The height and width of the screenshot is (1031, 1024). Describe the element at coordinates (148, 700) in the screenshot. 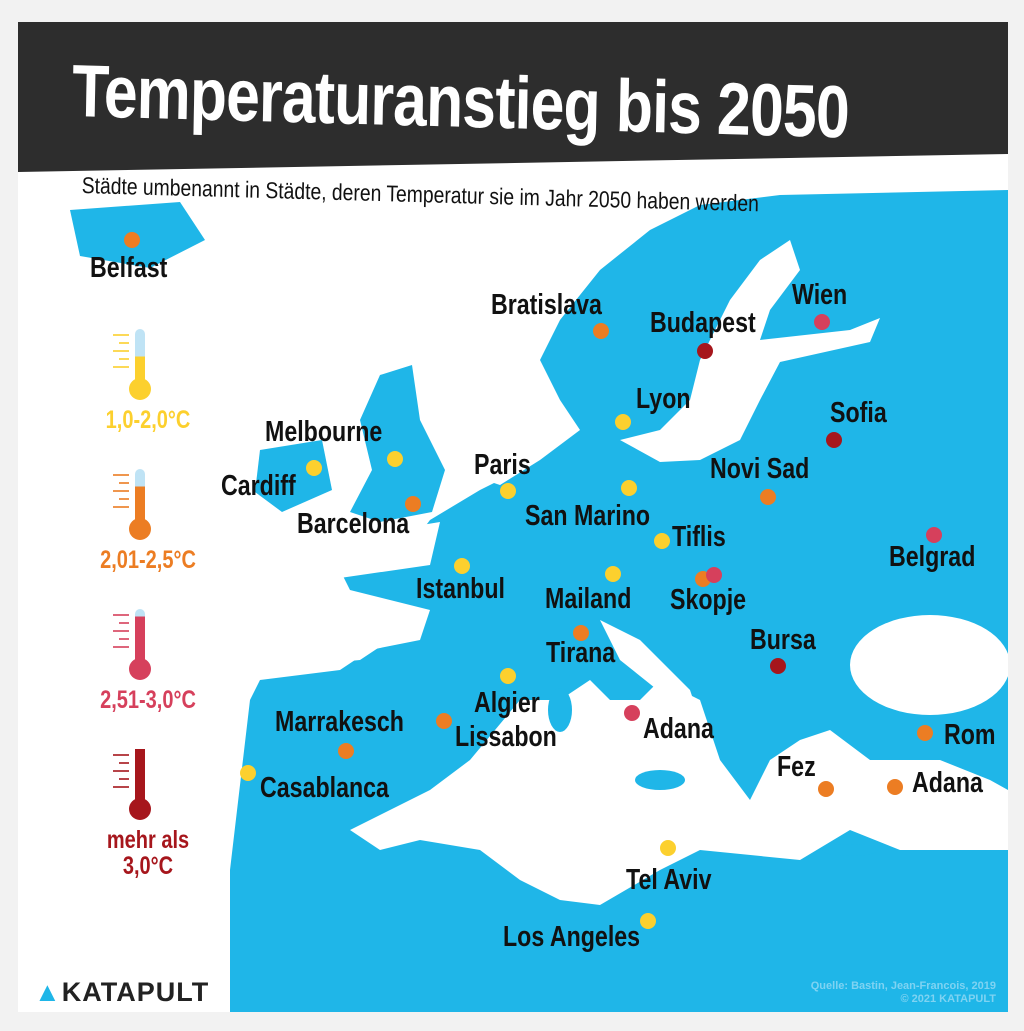

I see `legend-label: 2,51-3,0°C` at that location.